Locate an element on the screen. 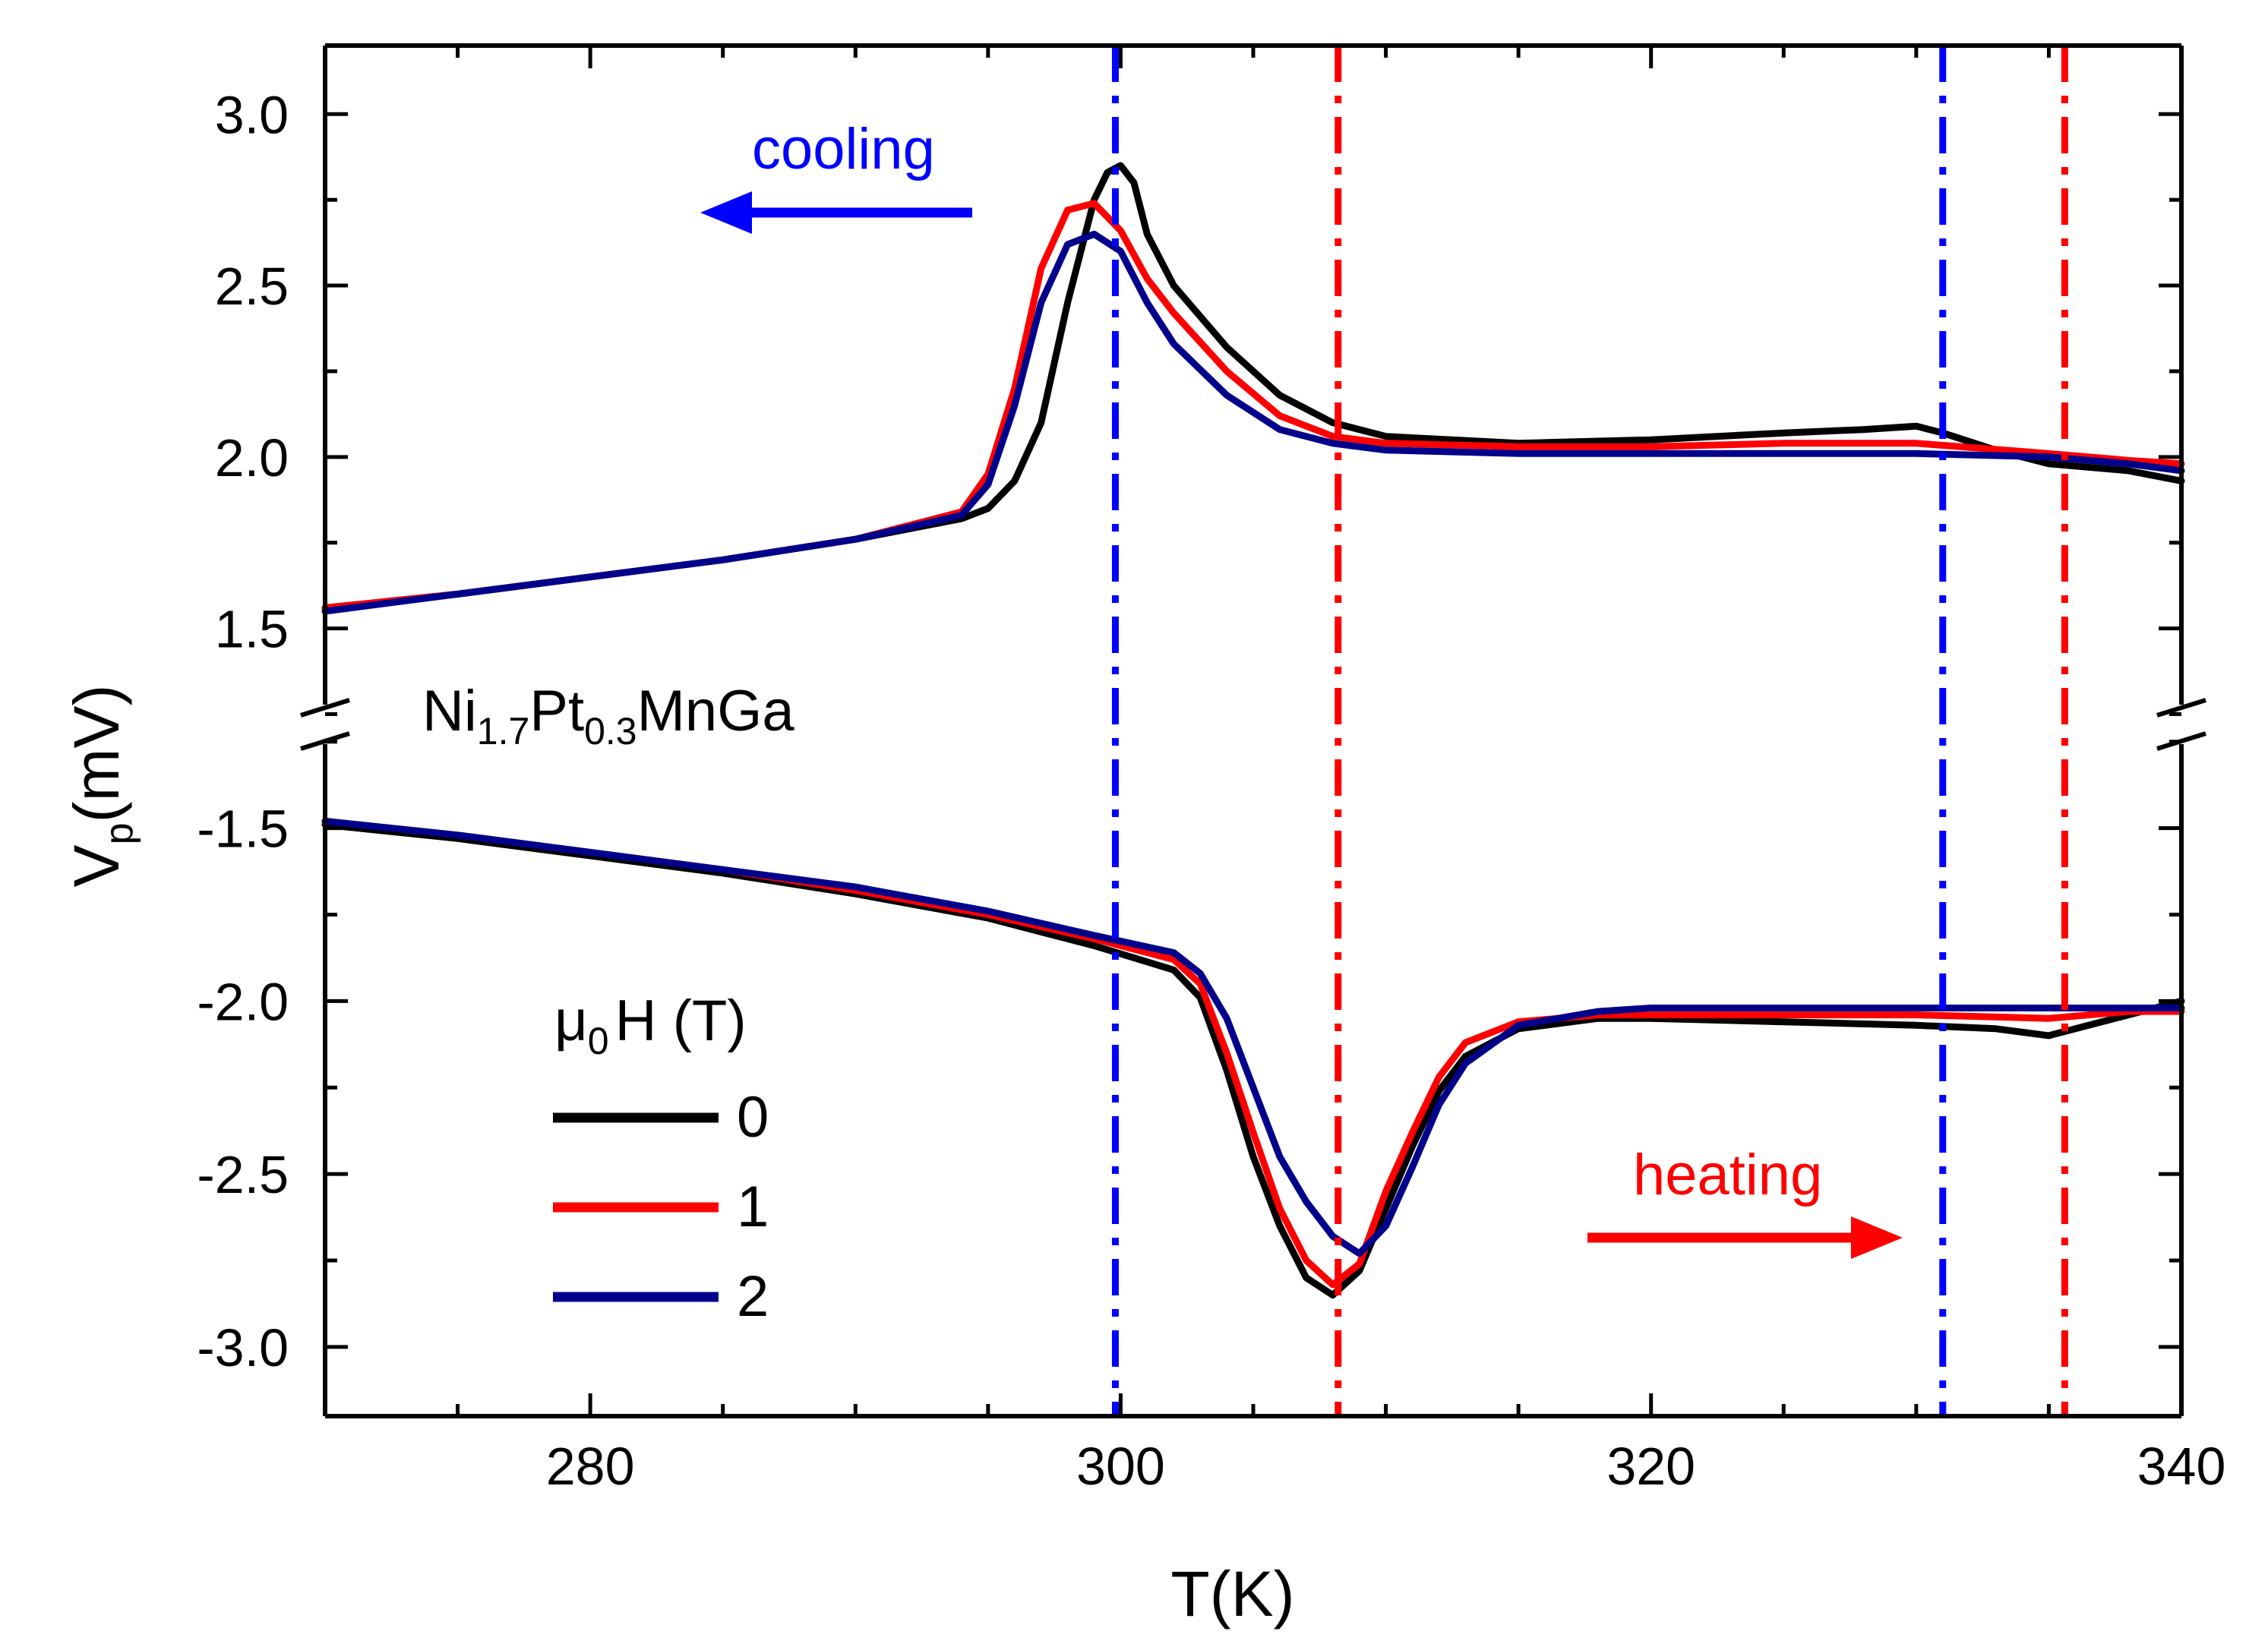 The image size is (2268, 1650). break-mark-left-top is located at coordinates (325, 708).